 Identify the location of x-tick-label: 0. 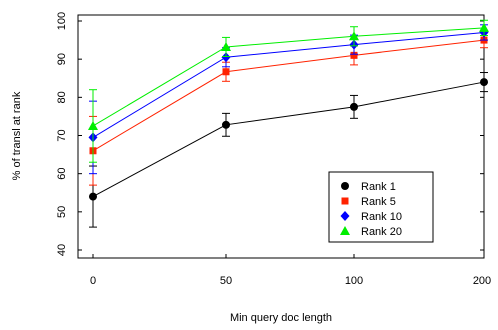
(93, 281).